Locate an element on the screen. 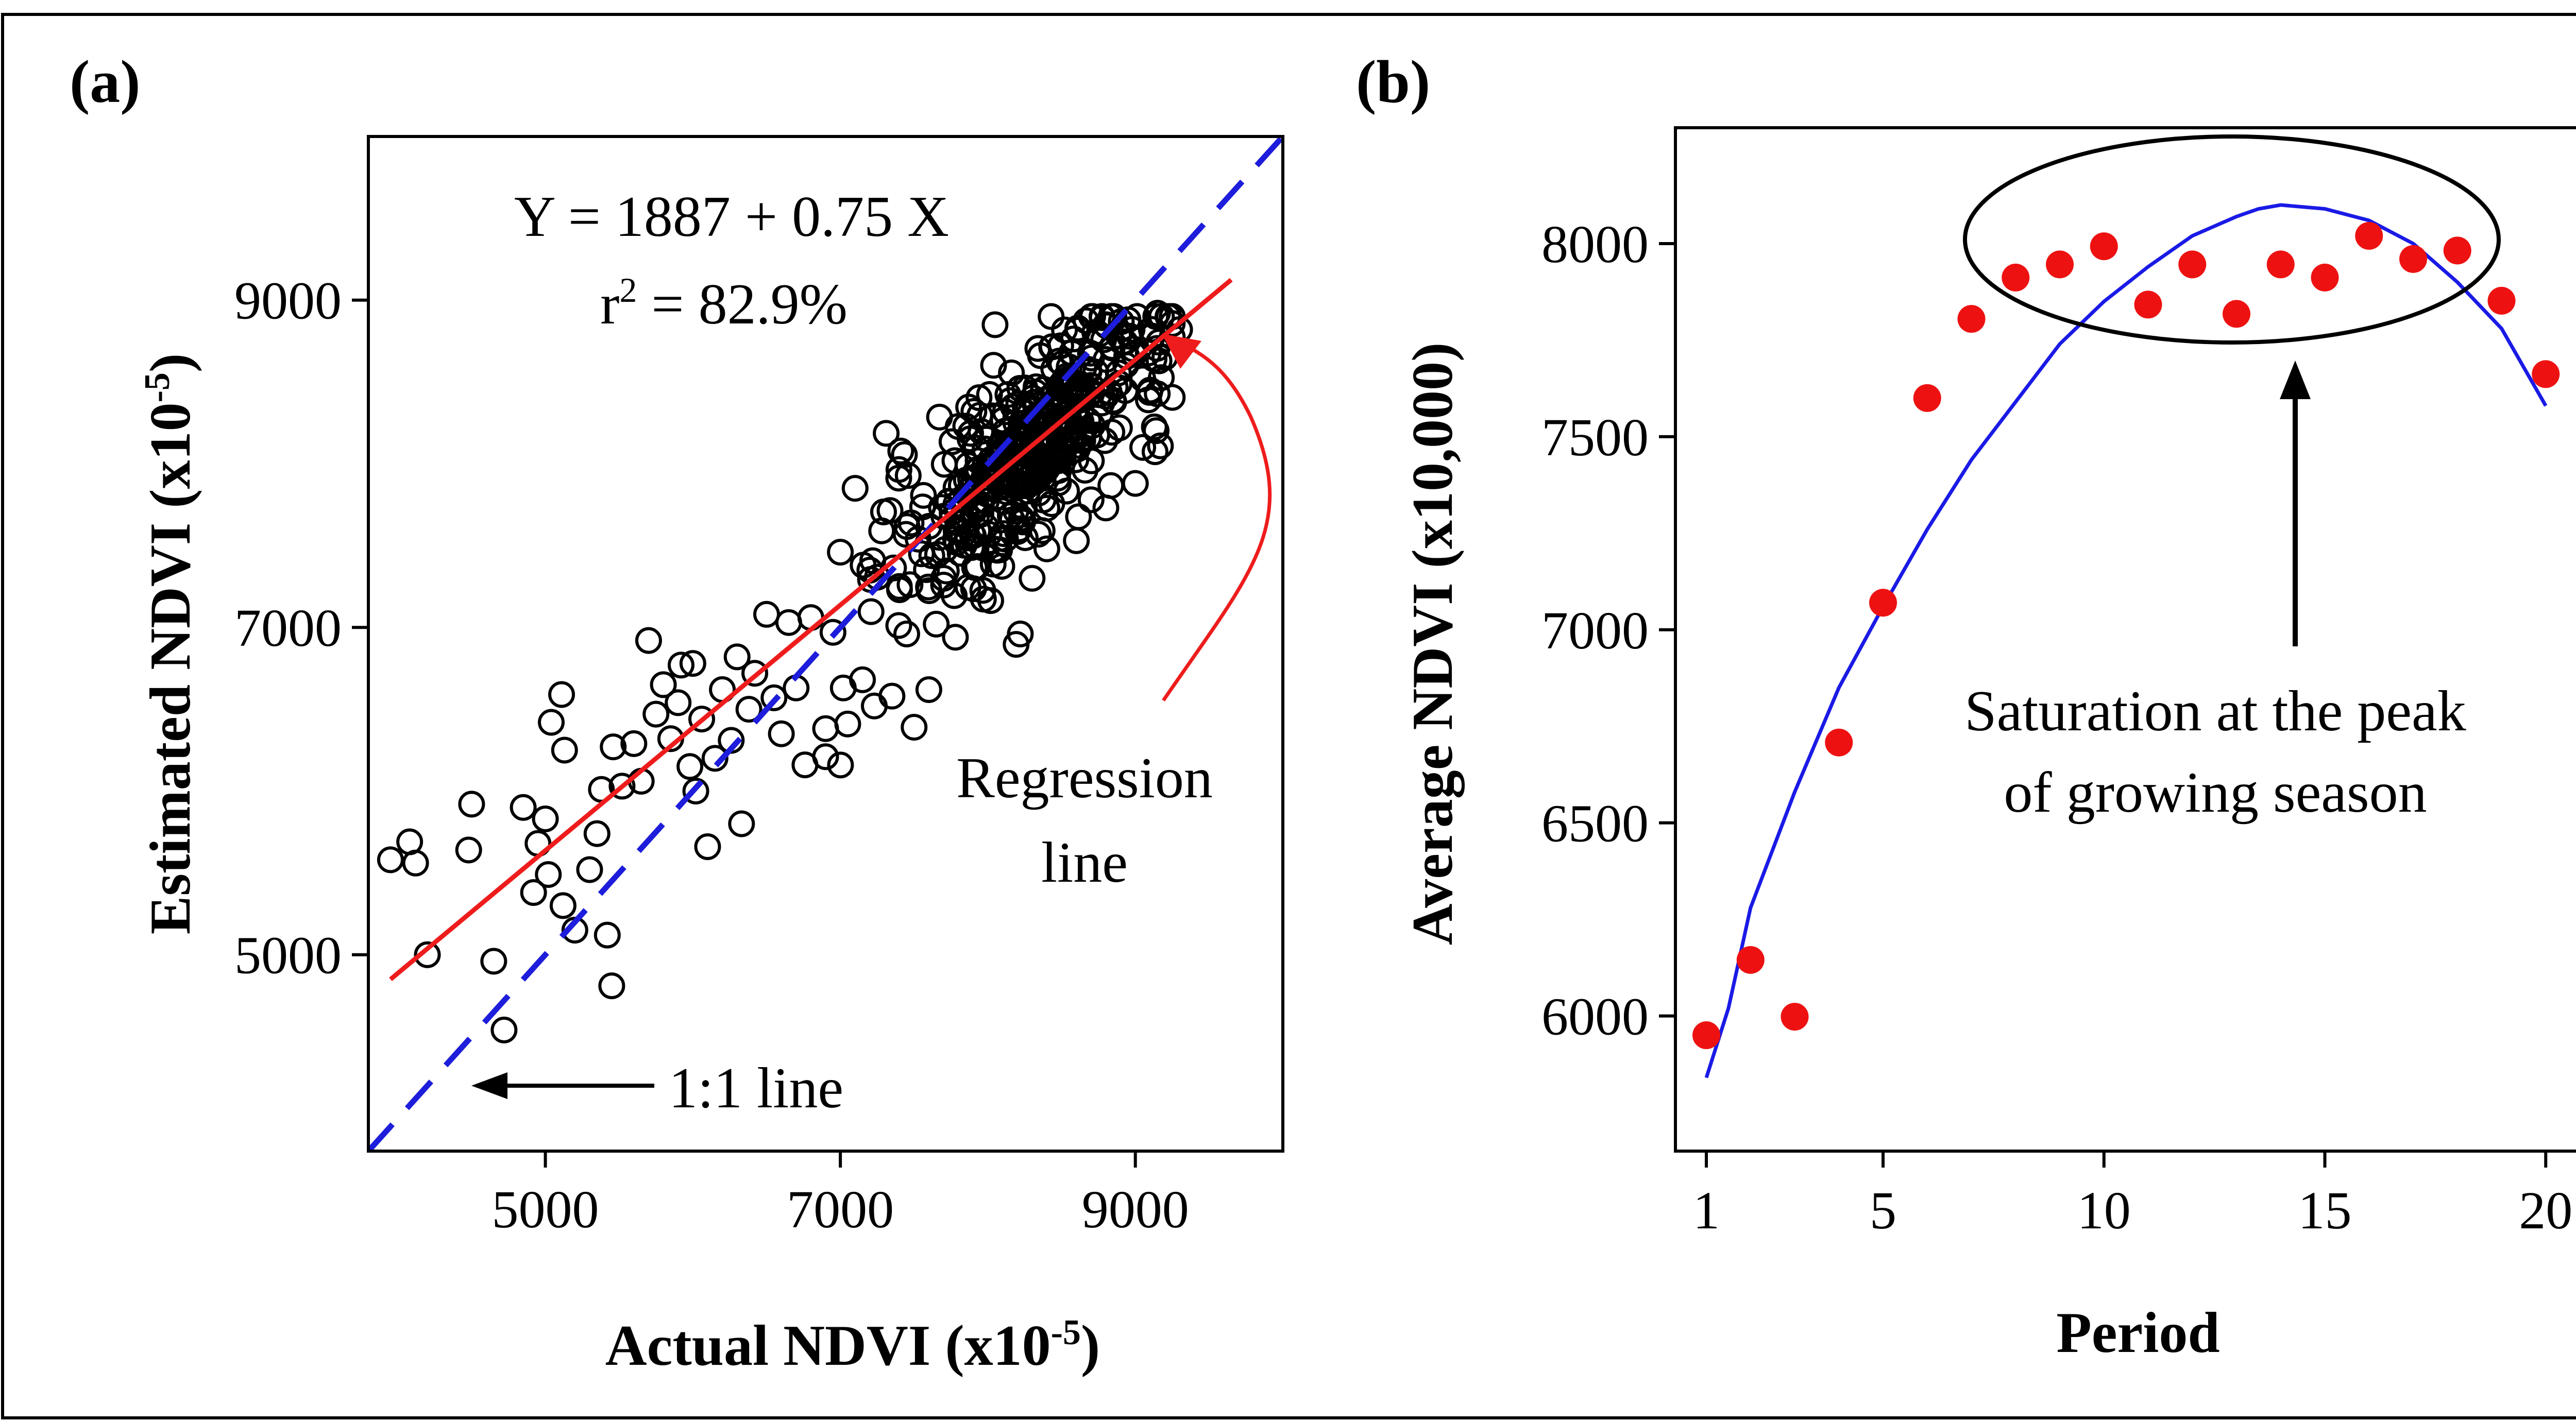  regression-label-line2: line is located at coordinates (1084, 863).